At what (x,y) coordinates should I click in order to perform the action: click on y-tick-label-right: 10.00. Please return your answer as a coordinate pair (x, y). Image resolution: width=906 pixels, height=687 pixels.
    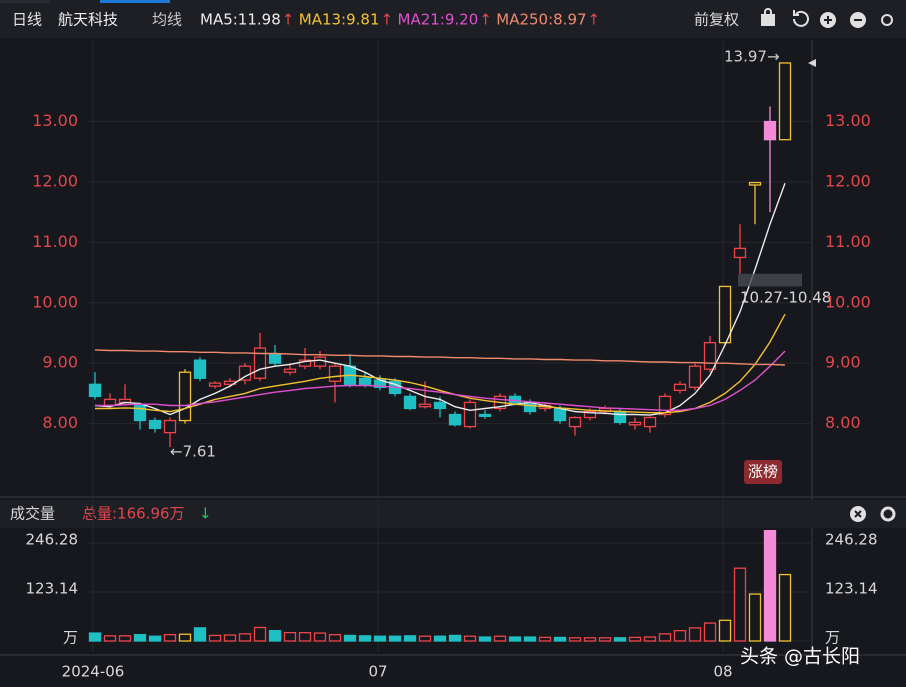
    Looking at the image, I should click on (848, 301).